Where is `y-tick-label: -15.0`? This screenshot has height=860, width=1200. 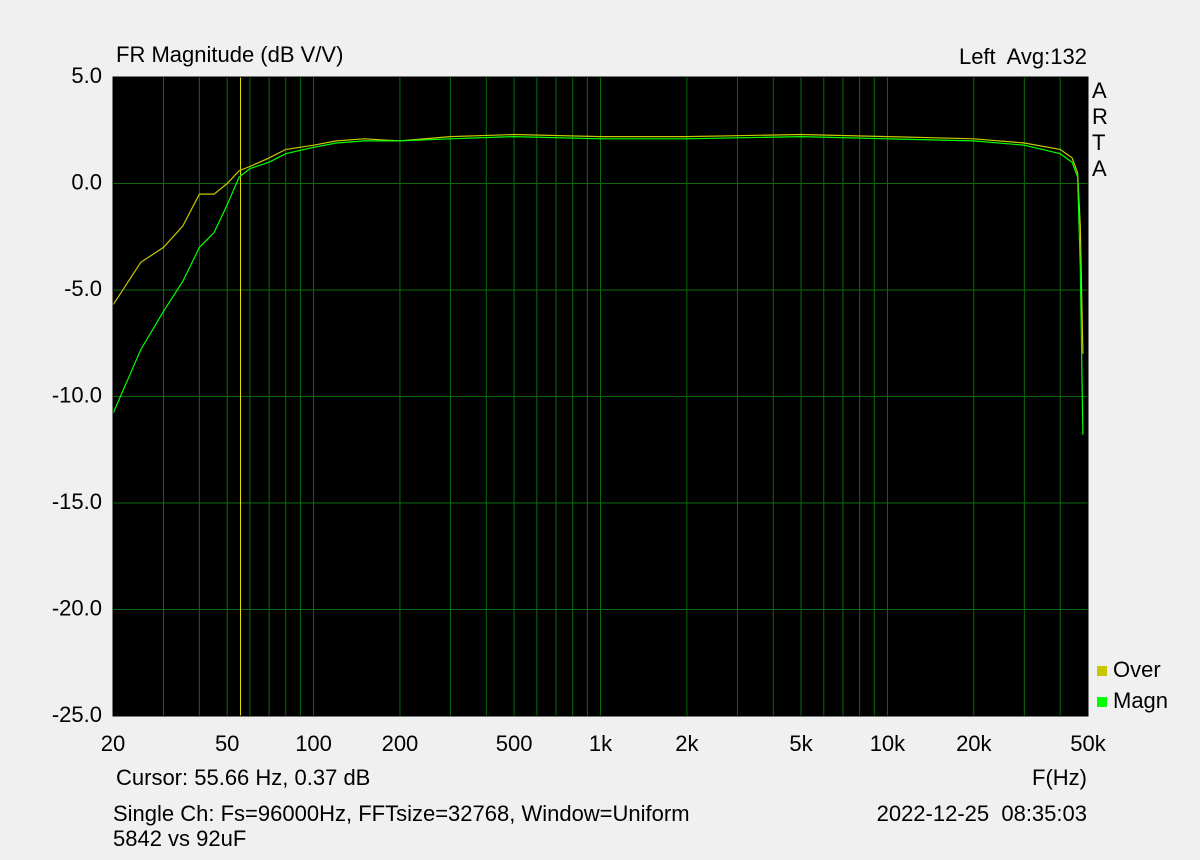 y-tick-label: -15.0 is located at coordinates (77, 501).